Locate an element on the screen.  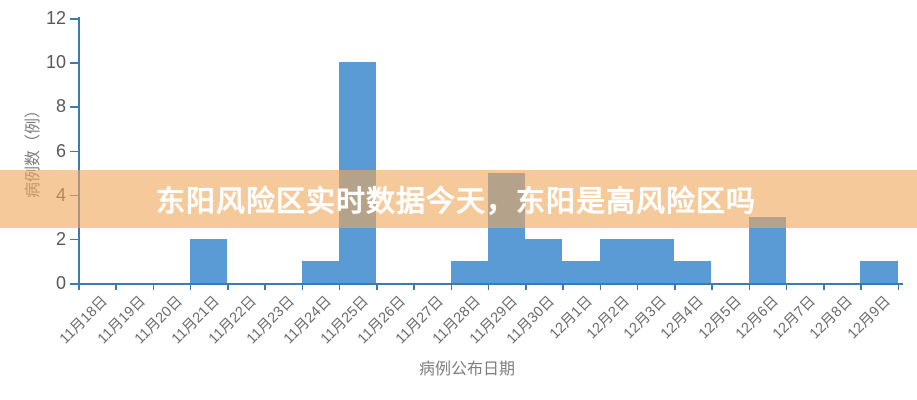
y-tick-label: 0 is located at coordinates (60, 283).